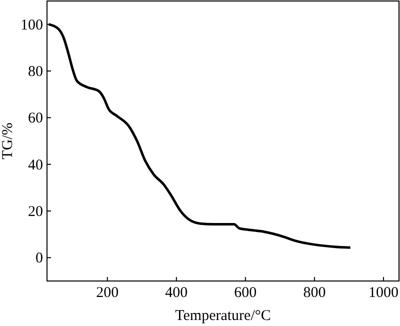  Describe the element at coordinates (39, 258) in the screenshot. I see `y-tick-label: 0` at that location.